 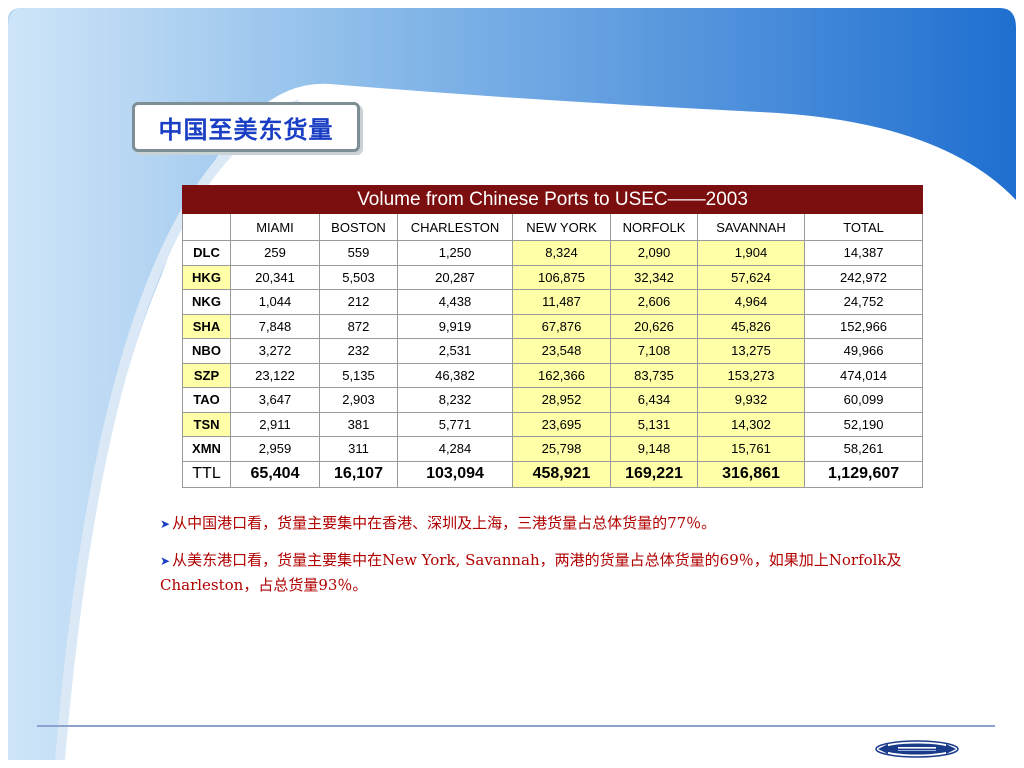 I want to click on table-cell: 1,904, so click(x=751, y=253).